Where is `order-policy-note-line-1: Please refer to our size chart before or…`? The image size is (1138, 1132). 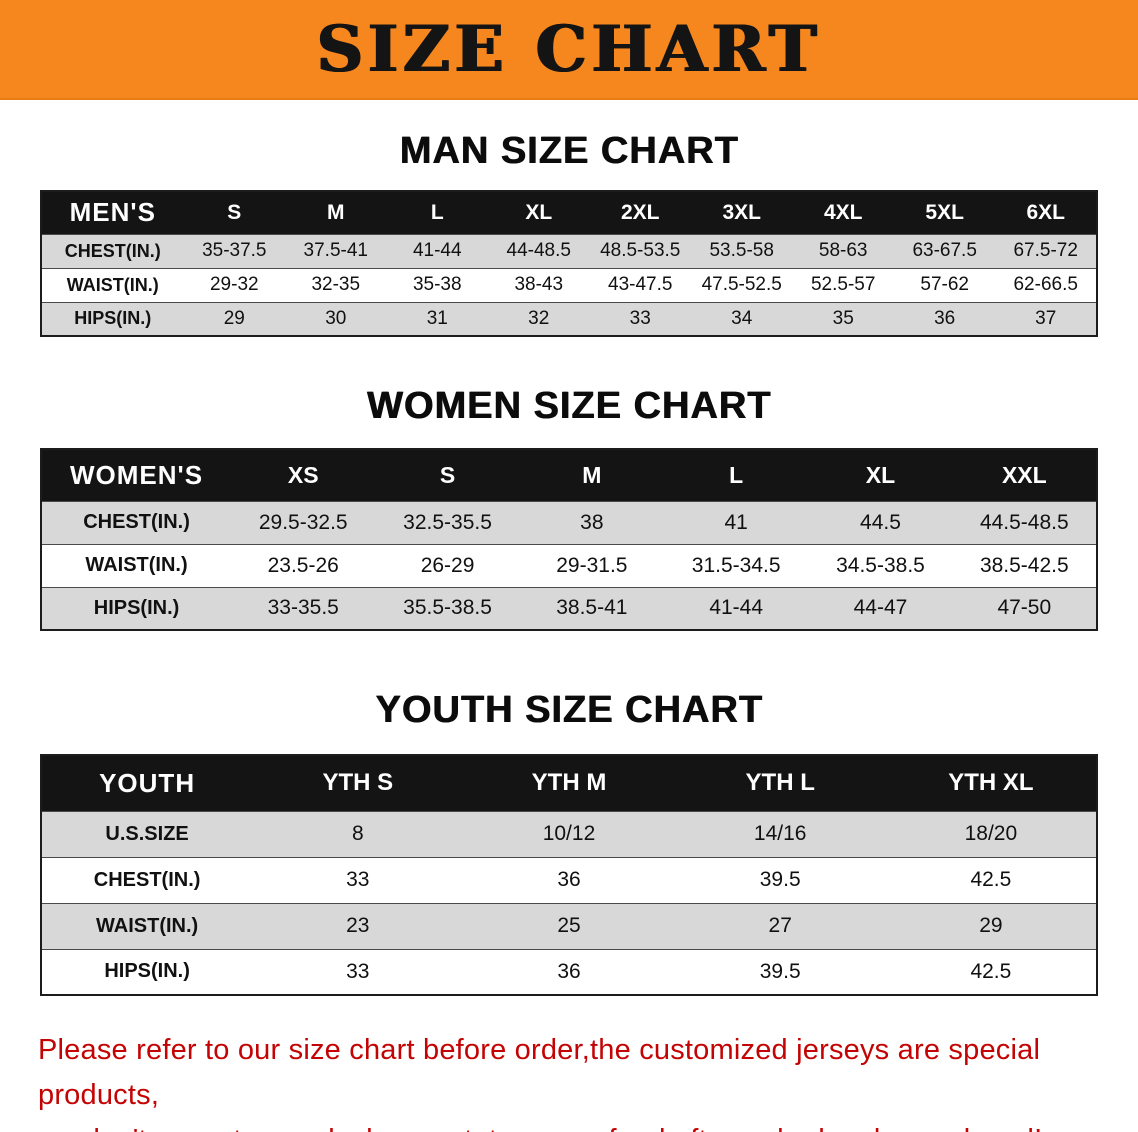 order-policy-note-line-1: Please refer to our size chart before or… is located at coordinates (539, 1072).